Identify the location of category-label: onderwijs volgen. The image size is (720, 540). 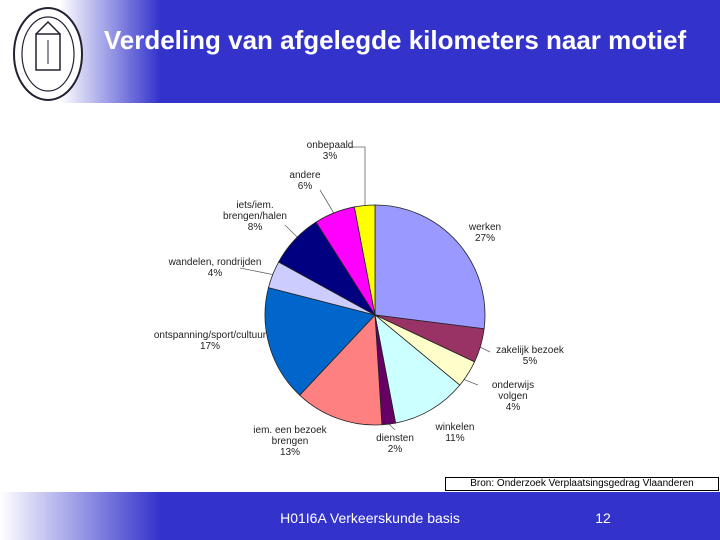
(513, 391).